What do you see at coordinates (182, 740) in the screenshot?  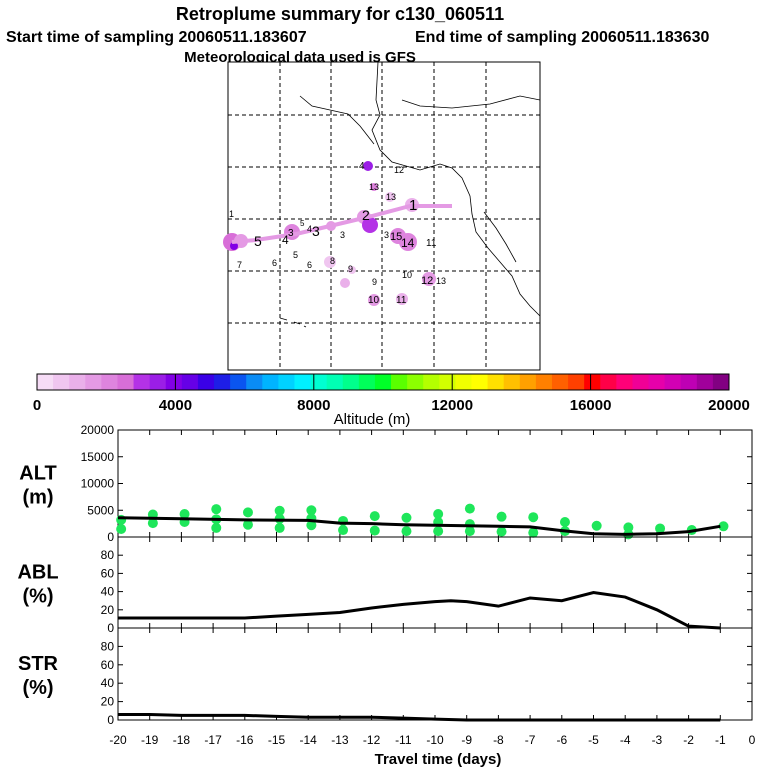 I see `x-tick-label: -18` at bounding box center [182, 740].